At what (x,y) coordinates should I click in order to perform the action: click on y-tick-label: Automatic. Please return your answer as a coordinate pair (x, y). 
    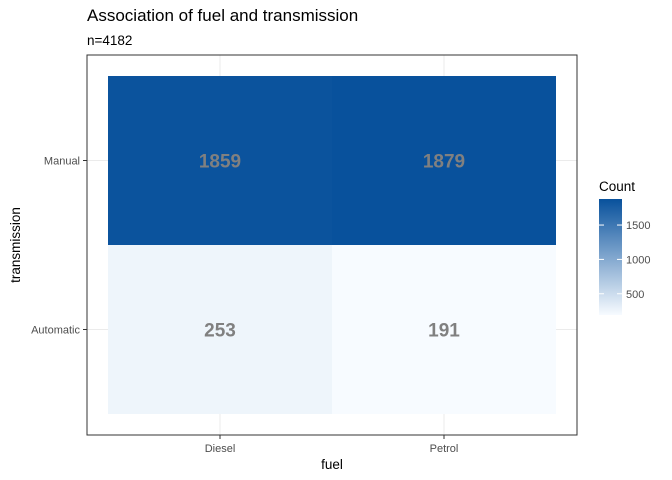
    Looking at the image, I should click on (55, 331).